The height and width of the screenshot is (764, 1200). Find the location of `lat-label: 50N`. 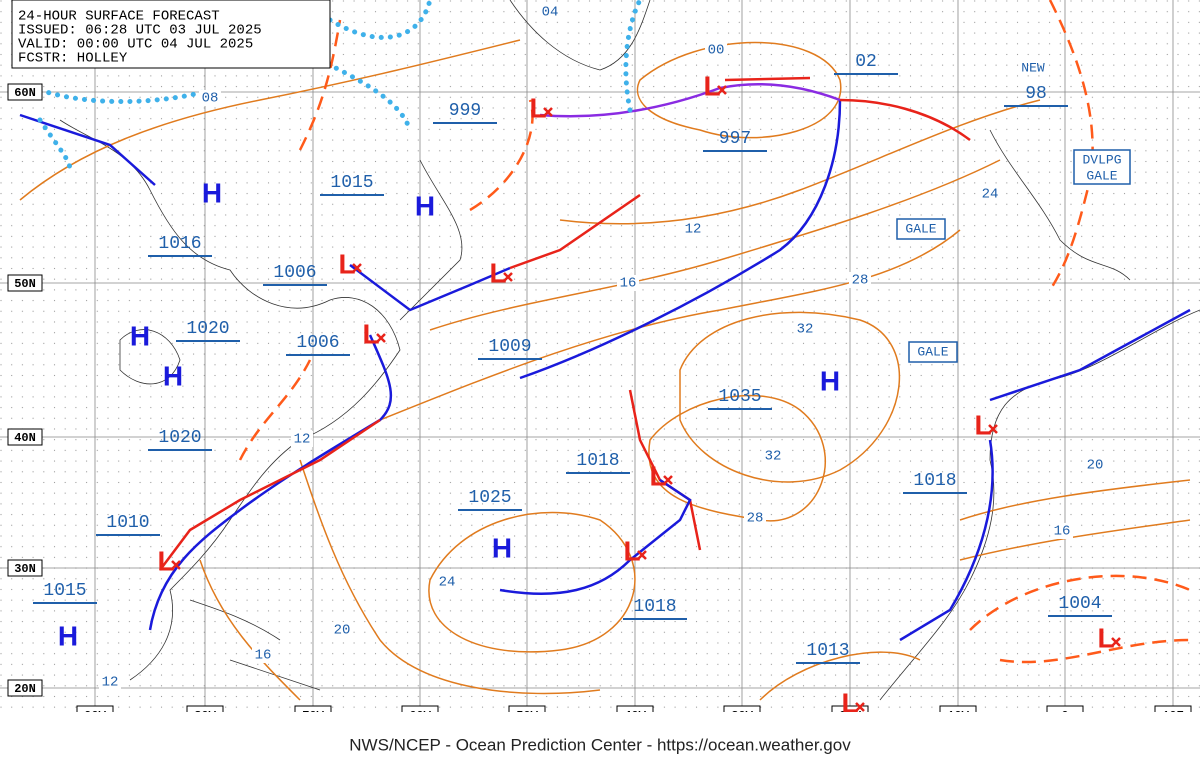

lat-label: 50N is located at coordinates (25, 284).